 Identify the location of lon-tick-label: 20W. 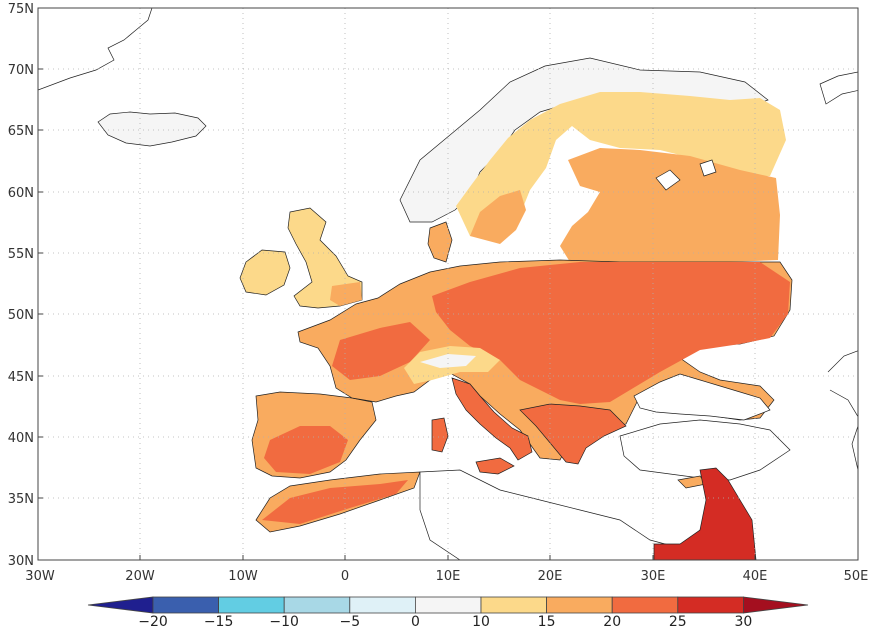
(140, 576).